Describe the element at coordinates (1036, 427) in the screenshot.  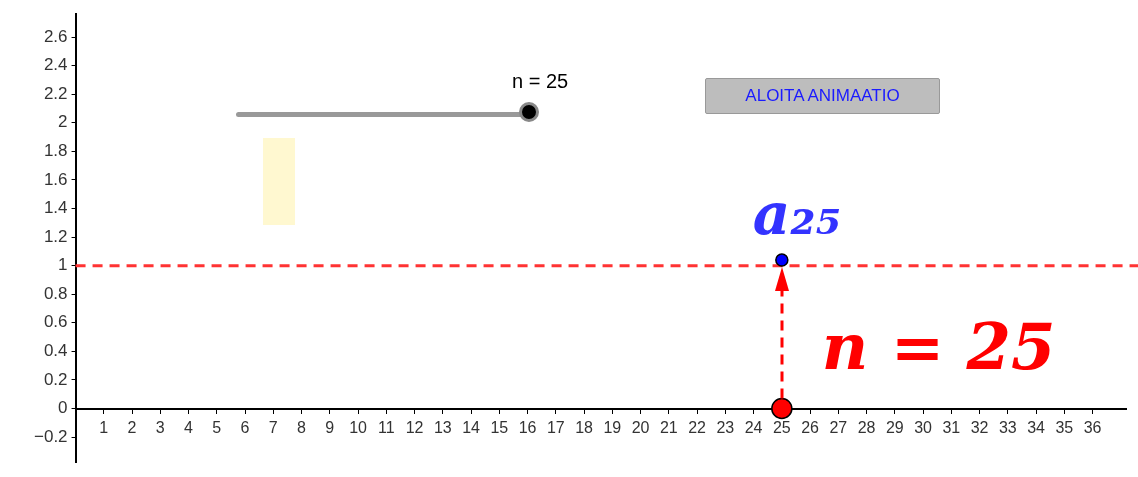
I see `x-tick-label: 34` at that location.